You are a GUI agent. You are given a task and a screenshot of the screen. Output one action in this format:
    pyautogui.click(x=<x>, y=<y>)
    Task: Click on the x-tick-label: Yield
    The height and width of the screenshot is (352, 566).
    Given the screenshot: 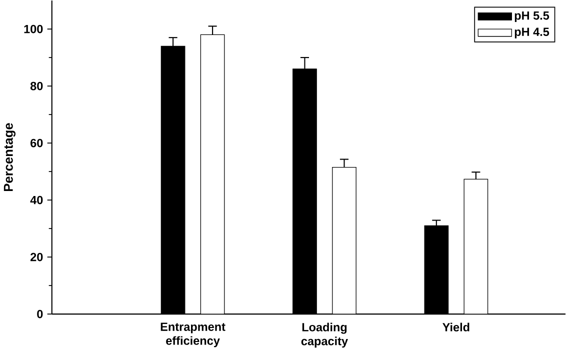 What is the action you would take?
    pyautogui.click(x=456, y=327)
    